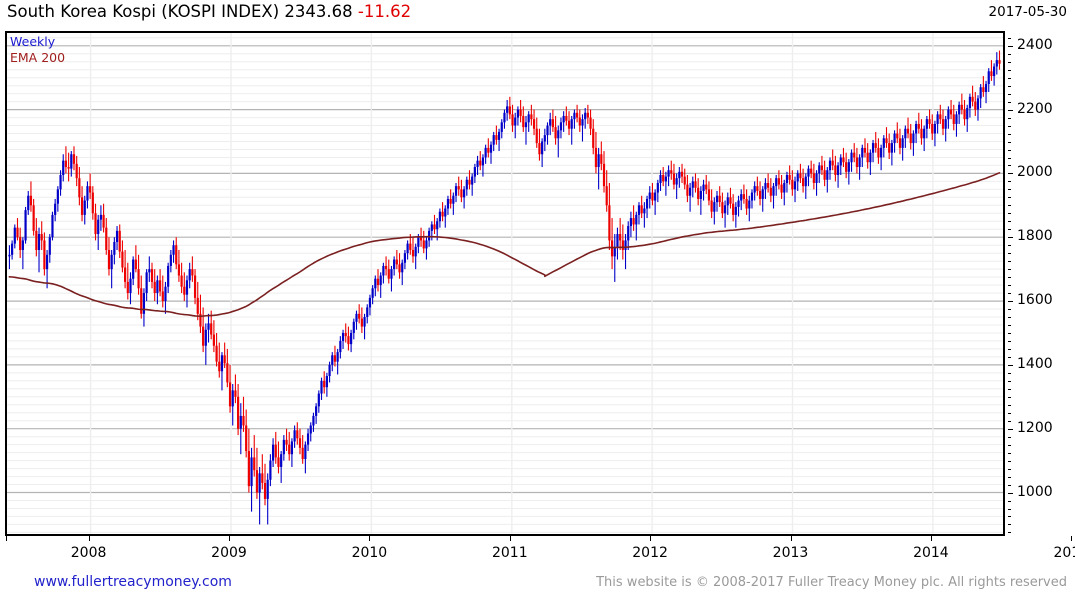 The image size is (1075, 600). What do you see at coordinates (143, 11) in the screenshot?
I see `instrument-name: South Korea Kospi (KOSPI INDEX)` at bounding box center [143, 11].